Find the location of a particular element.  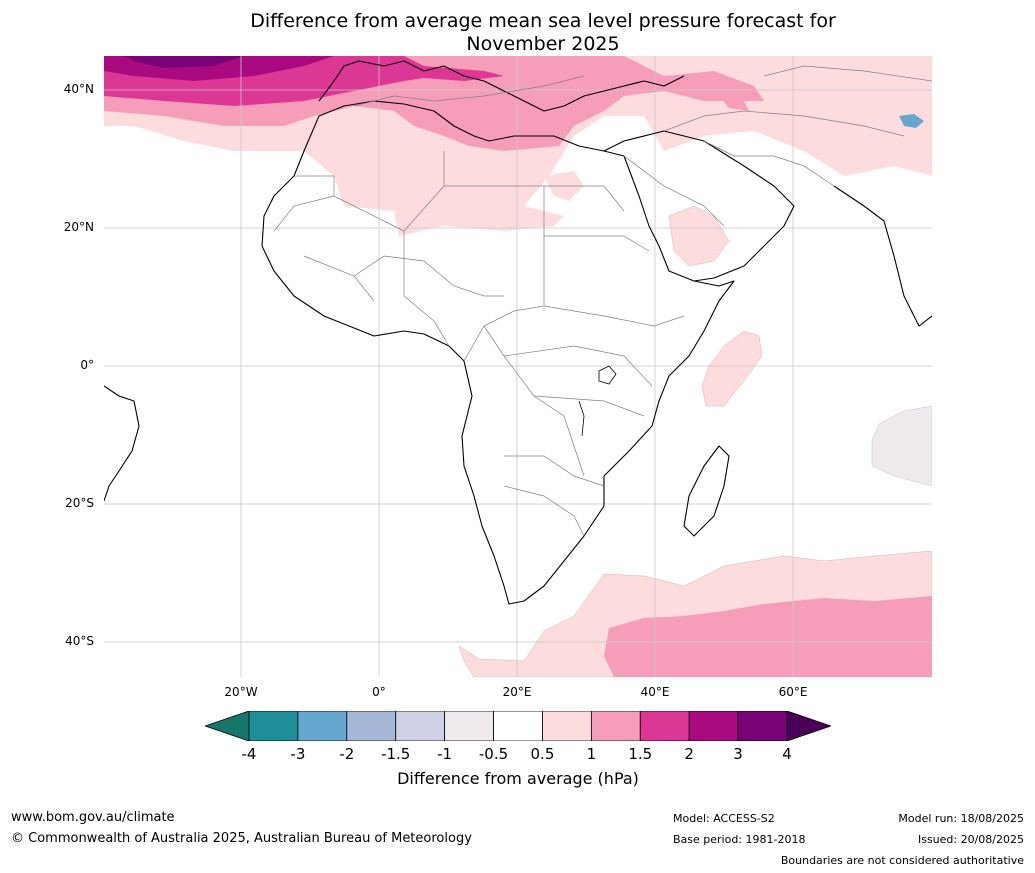

colorbar is located at coordinates (518, 726).